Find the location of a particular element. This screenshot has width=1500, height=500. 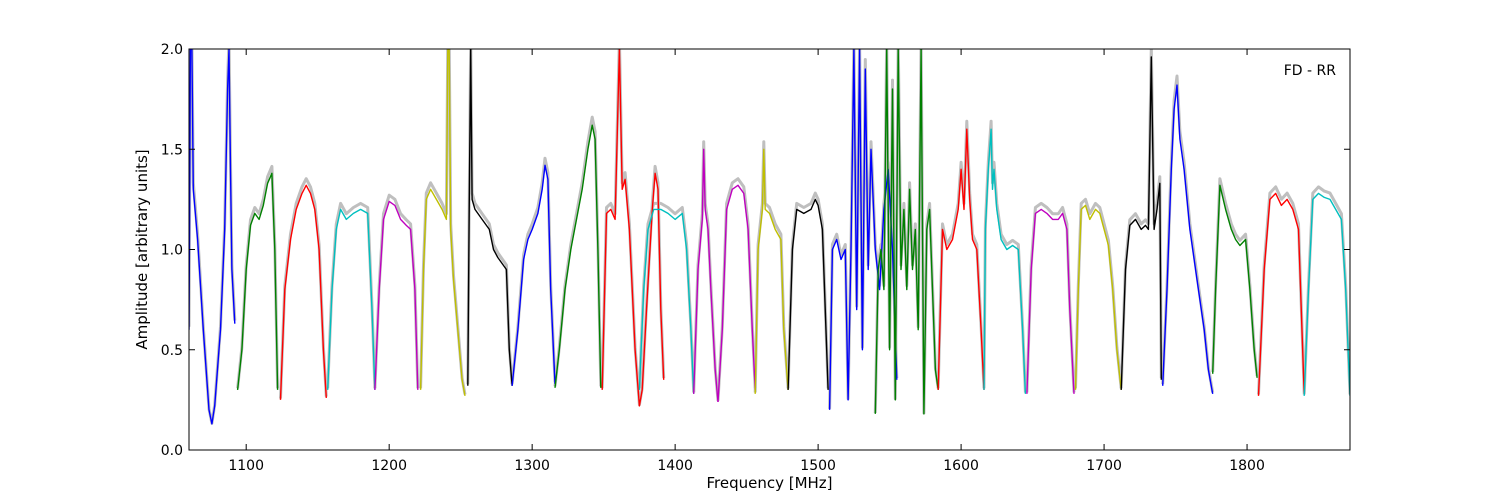

x-tick-label: 1800 is located at coordinates (1247, 466).